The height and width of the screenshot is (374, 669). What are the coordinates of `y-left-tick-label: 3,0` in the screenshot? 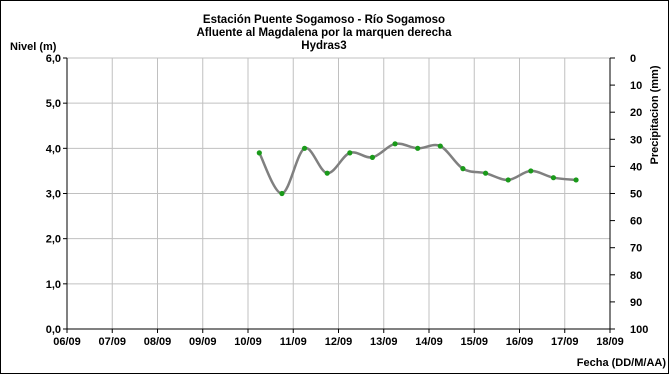 It's located at (53, 195).